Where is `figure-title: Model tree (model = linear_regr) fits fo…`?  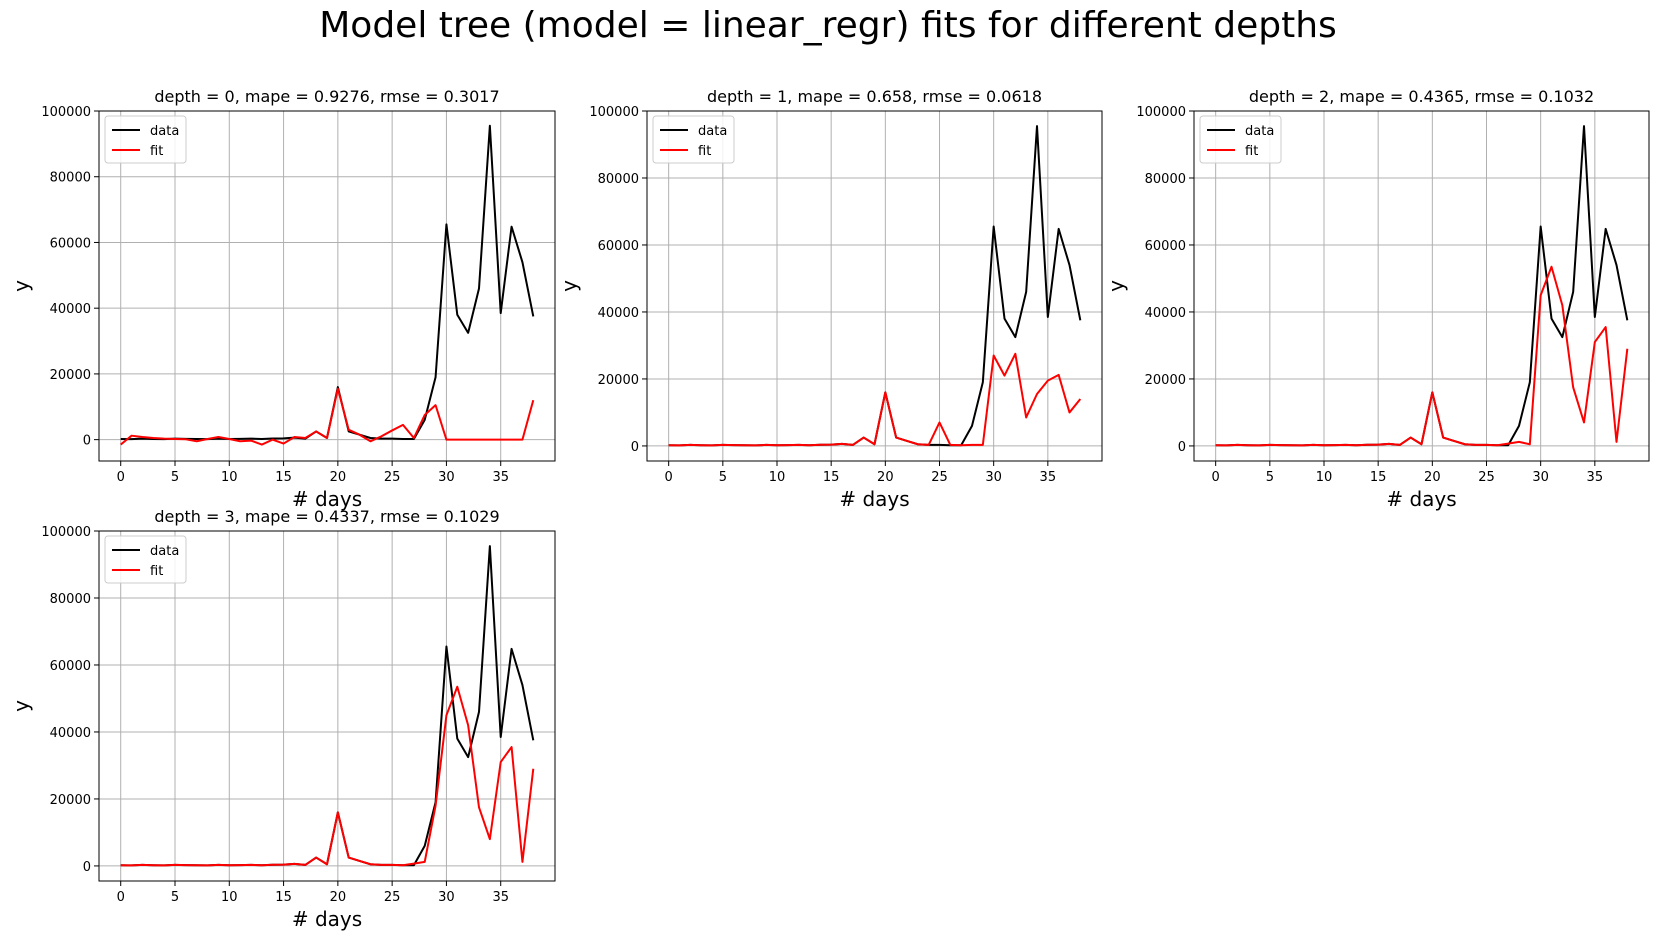 figure-title: Model tree (model = linear_regr) fits fo… is located at coordinates (828, 25).